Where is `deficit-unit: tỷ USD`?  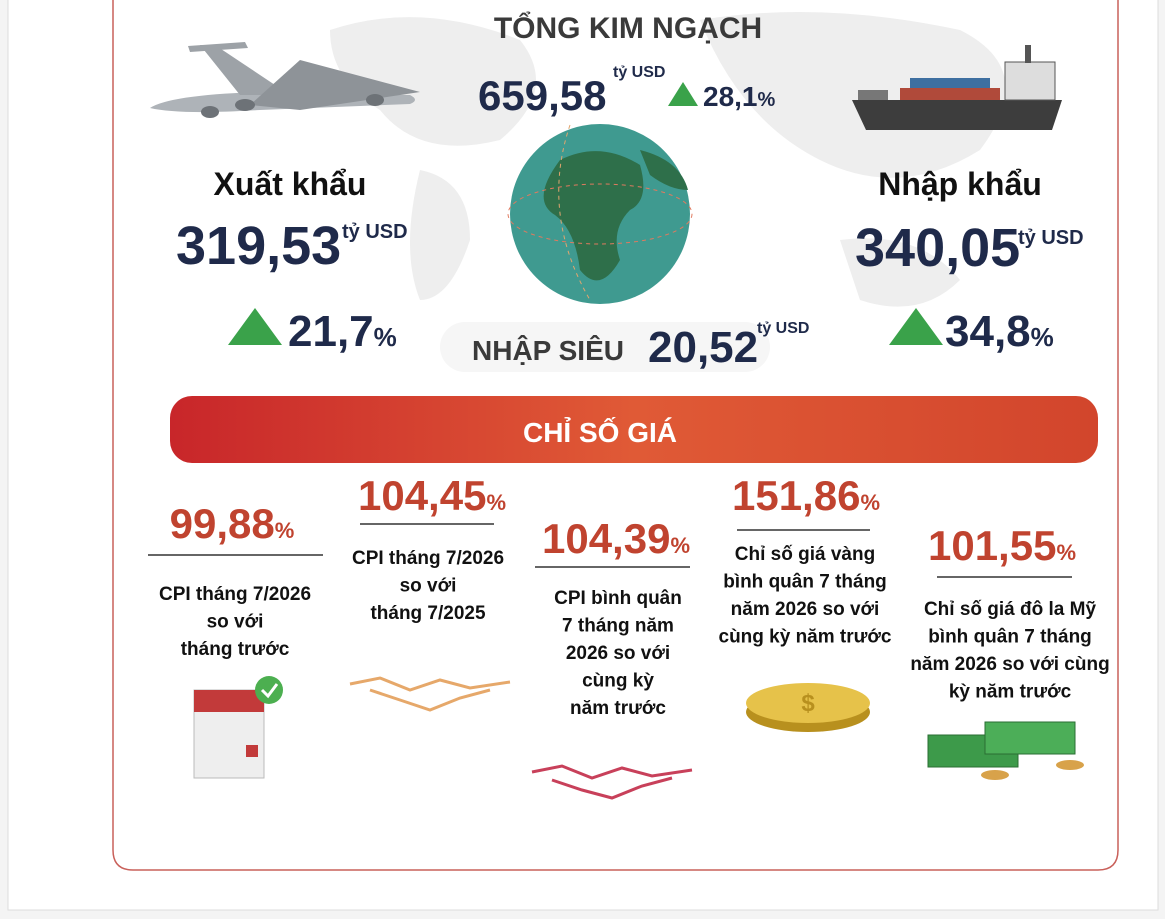 deficit-unit: tỷ USD is located at coordinates (783, 328).